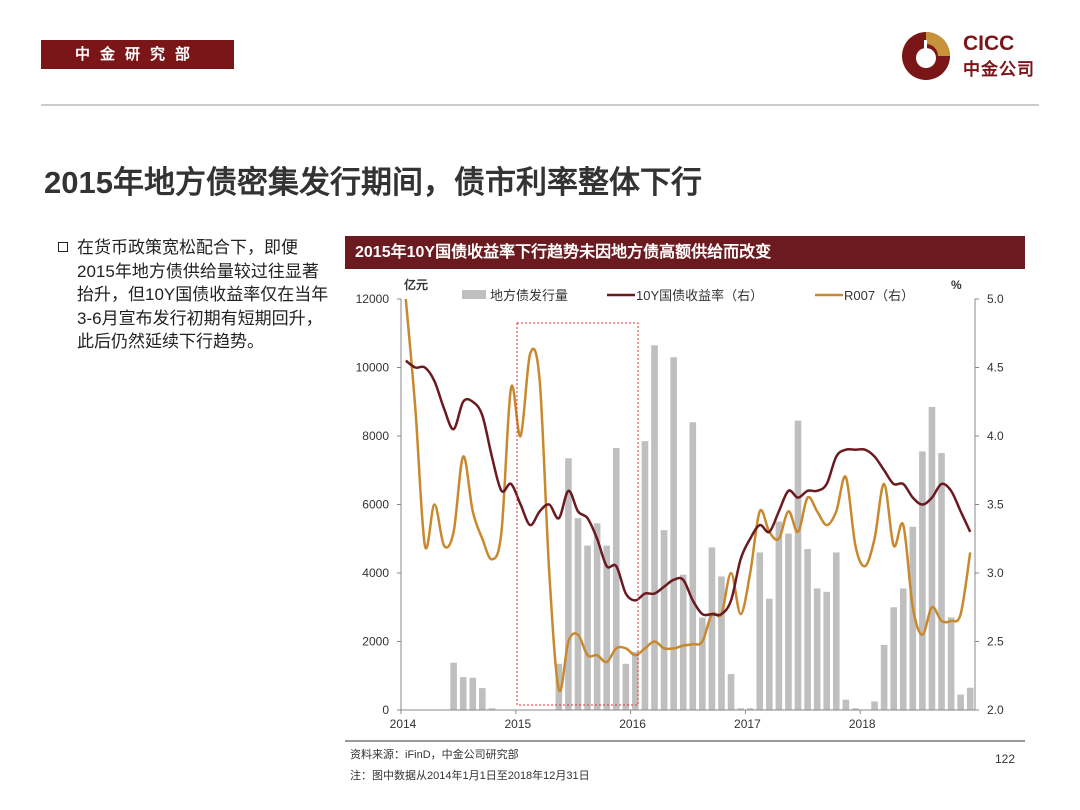 This screenshot has height=810, width=1080. Describe the element at coordinates (375, 436) in the screenshot. I see `left-tick-label: 8000` at that location.